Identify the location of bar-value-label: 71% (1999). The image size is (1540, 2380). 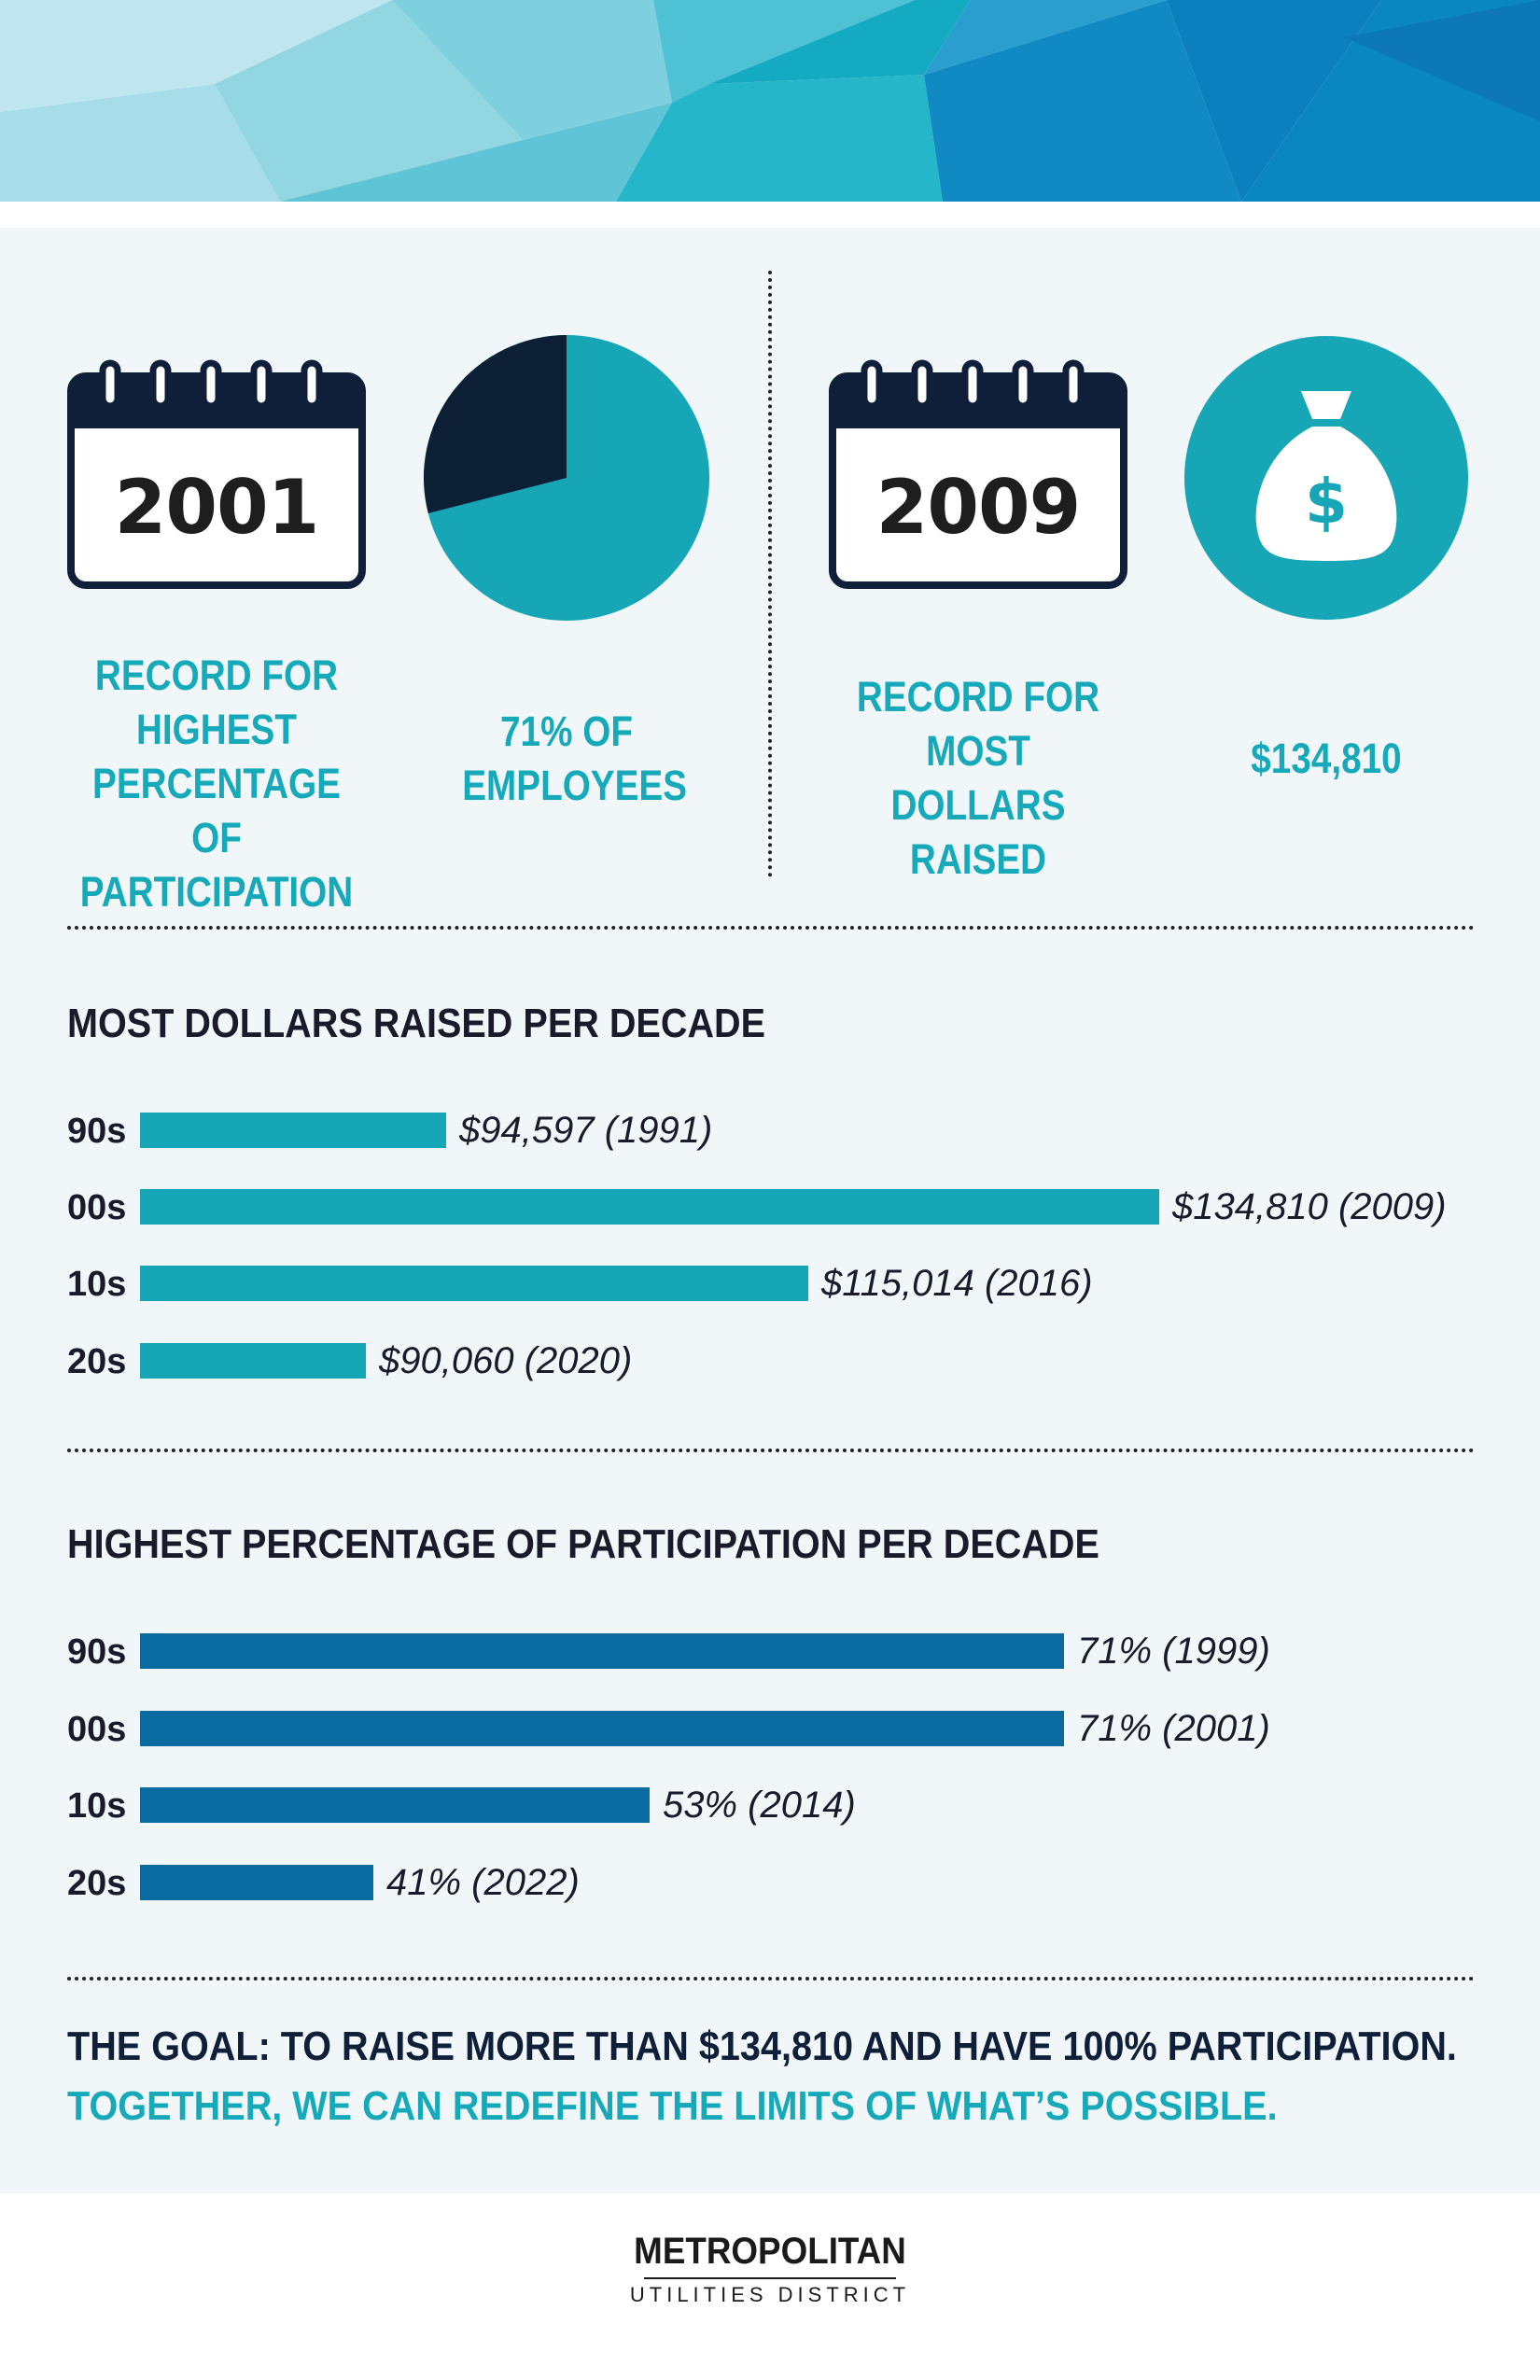
(1173, 1651).